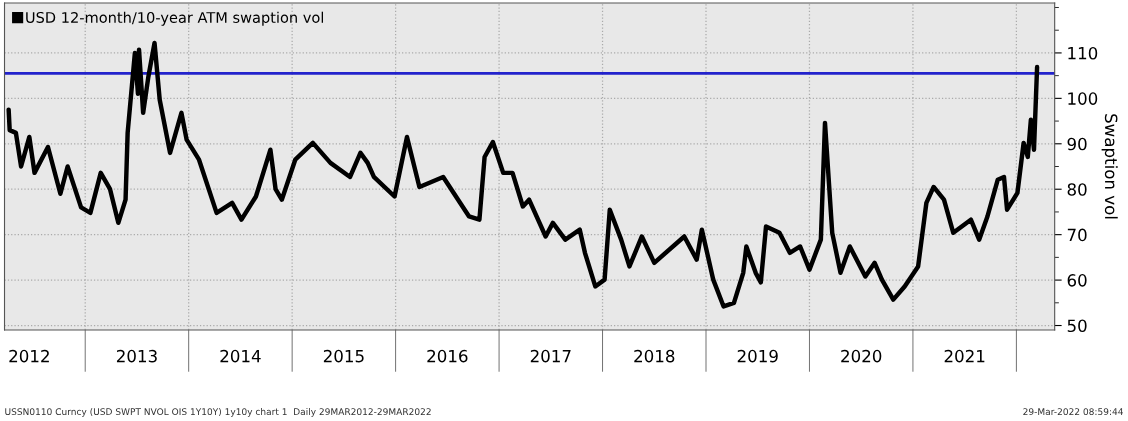 Image resolution: width=1128 pixels, height=421 pixels. Describe the element at coordinates (29, 356) in the screenshot. I see `x-tick-label: 2012` at that location.